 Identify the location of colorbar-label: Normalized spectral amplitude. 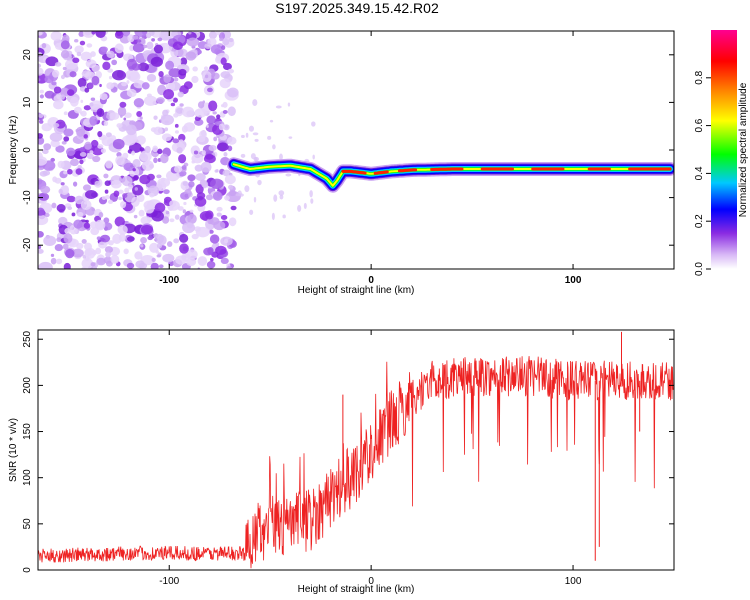
(743, 149).